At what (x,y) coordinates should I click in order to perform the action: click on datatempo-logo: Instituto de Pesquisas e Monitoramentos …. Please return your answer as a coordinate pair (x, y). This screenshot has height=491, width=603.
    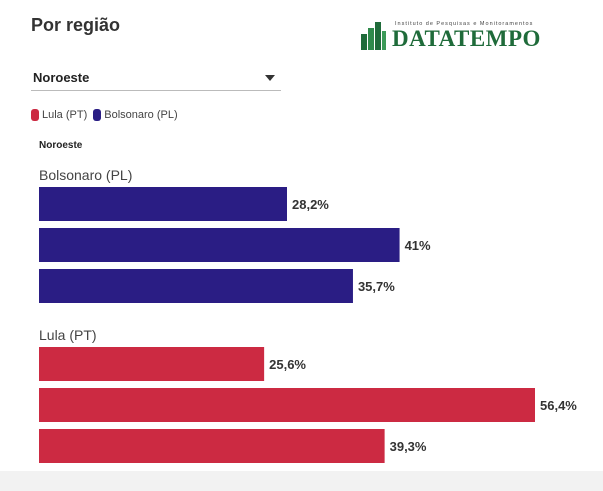
    Looking at the image, I should click on (462, 36).